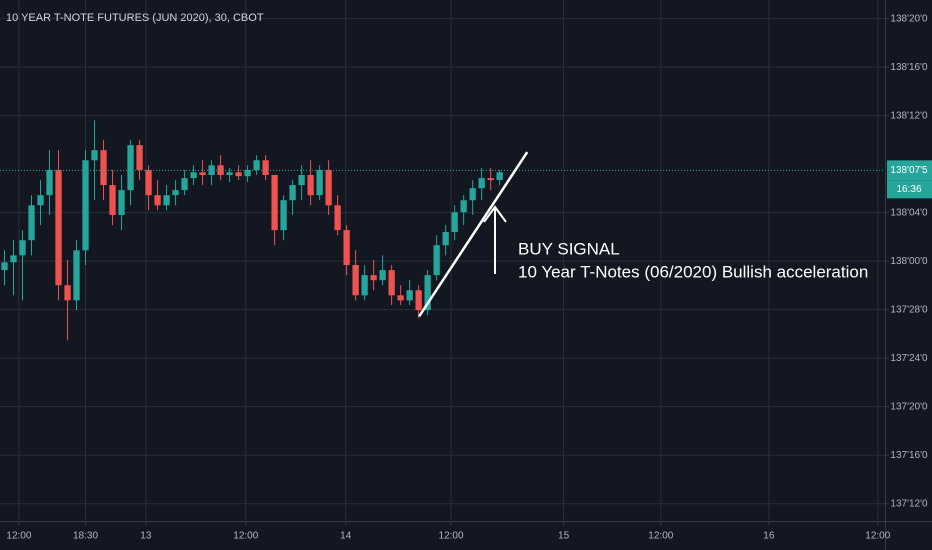 Image resolution: width=932 pixels, height=550 pixels. What do you see at coordinates (564, 536) in the screenshot?
I see `x-tick-label: 15` at bounding box center [564, 536].